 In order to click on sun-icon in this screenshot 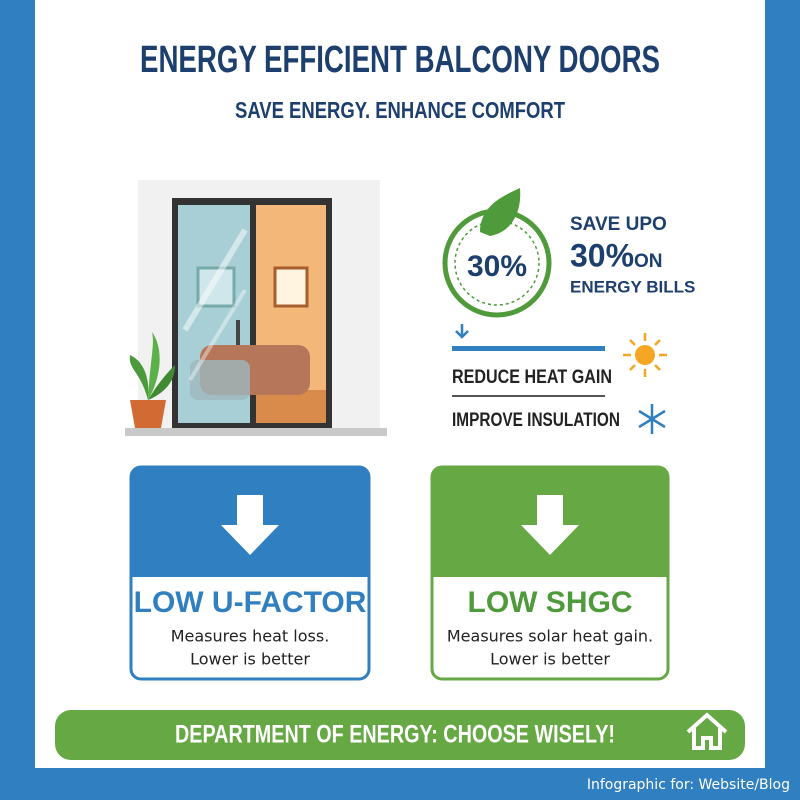, I will do `click(645, 355)`.